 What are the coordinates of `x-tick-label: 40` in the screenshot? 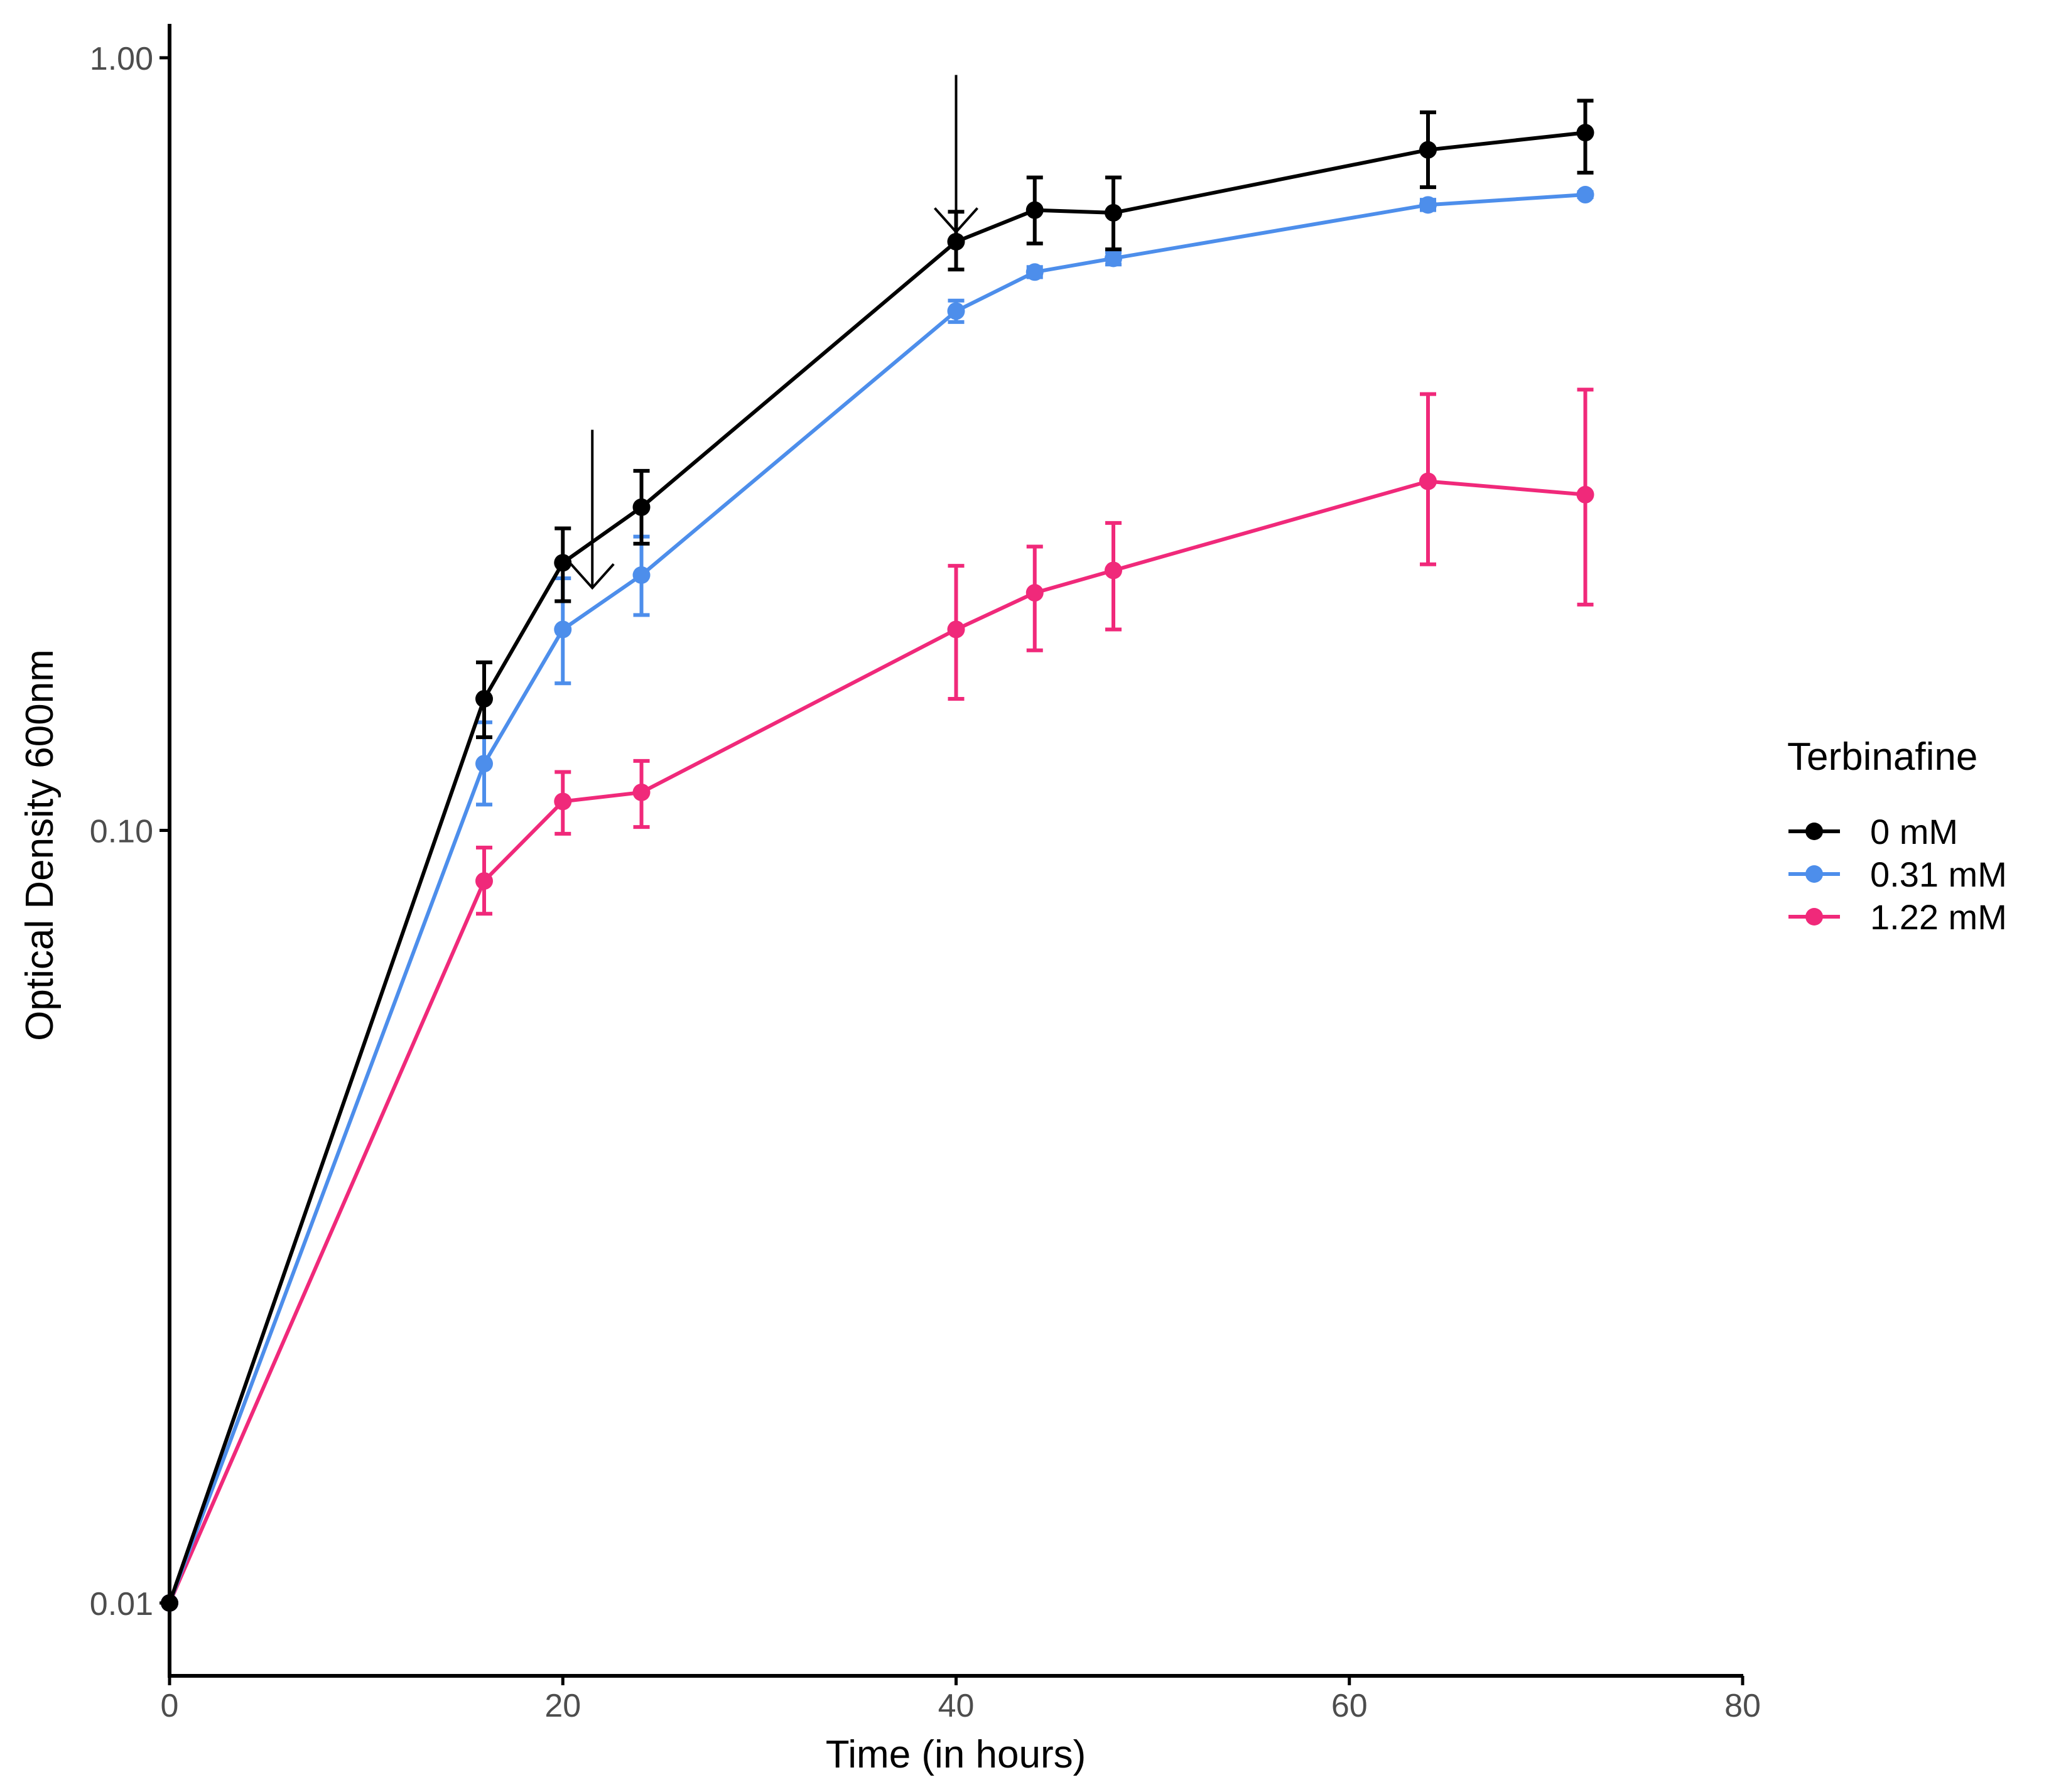 It's located at (956, 1706).